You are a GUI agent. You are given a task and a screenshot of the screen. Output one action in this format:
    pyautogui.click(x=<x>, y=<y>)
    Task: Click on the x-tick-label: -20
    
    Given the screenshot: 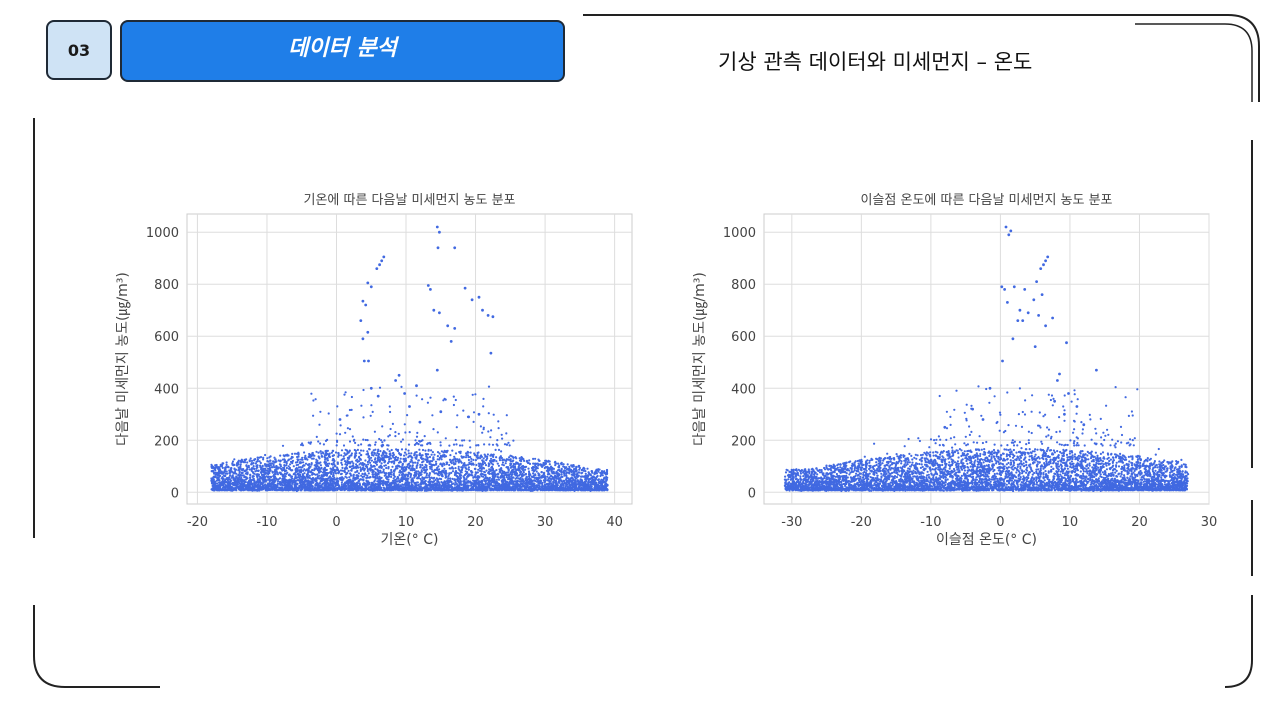 What is the action you would take?
    pyautogui.click(x=197, y=522)
    